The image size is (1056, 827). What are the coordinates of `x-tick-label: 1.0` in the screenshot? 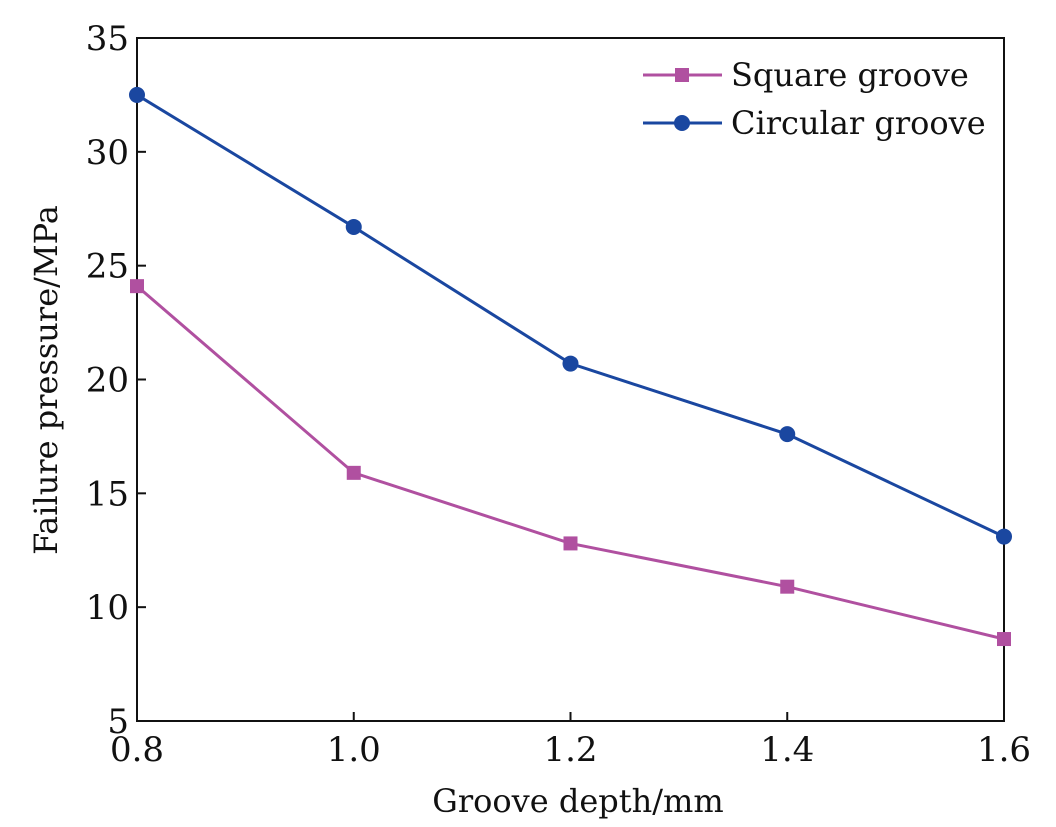 It's located at (354, 750).